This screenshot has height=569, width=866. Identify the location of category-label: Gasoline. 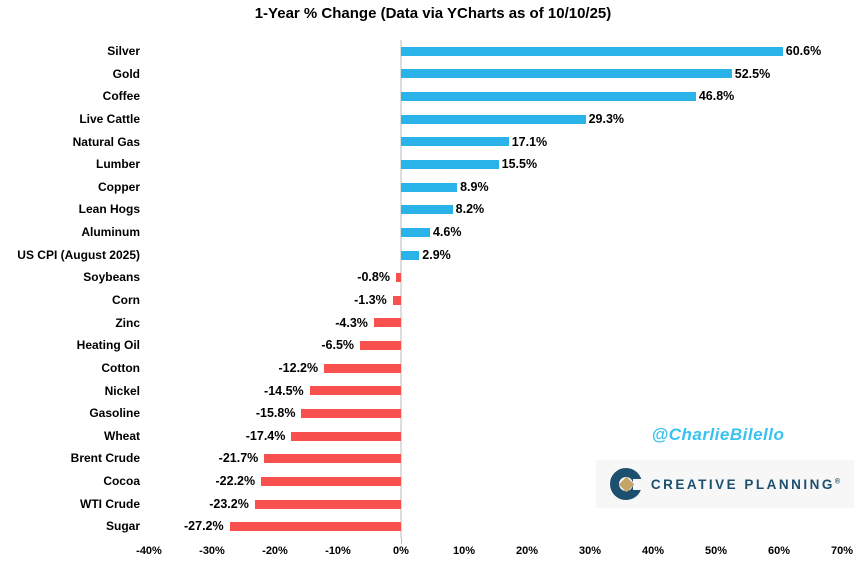
(114, 413).